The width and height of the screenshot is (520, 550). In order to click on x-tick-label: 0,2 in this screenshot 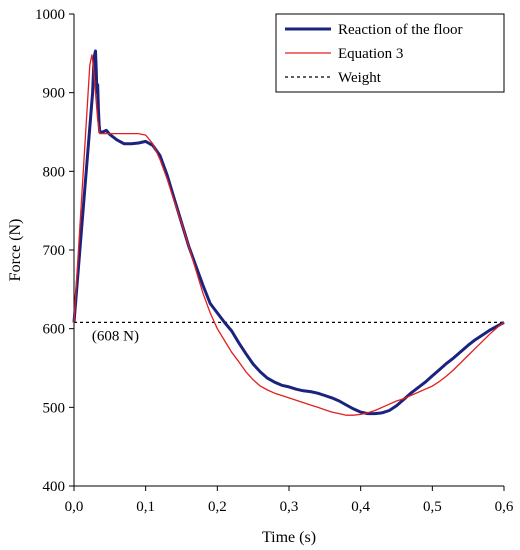, I will do `click(217, 507)`.